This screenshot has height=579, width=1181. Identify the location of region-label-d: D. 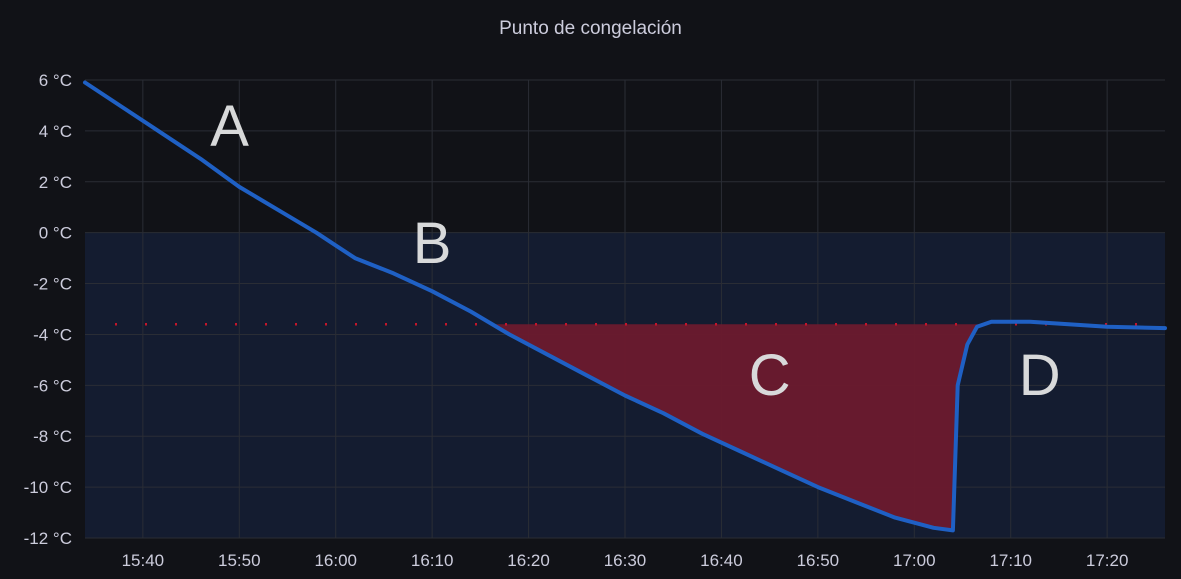
(1040, 375).